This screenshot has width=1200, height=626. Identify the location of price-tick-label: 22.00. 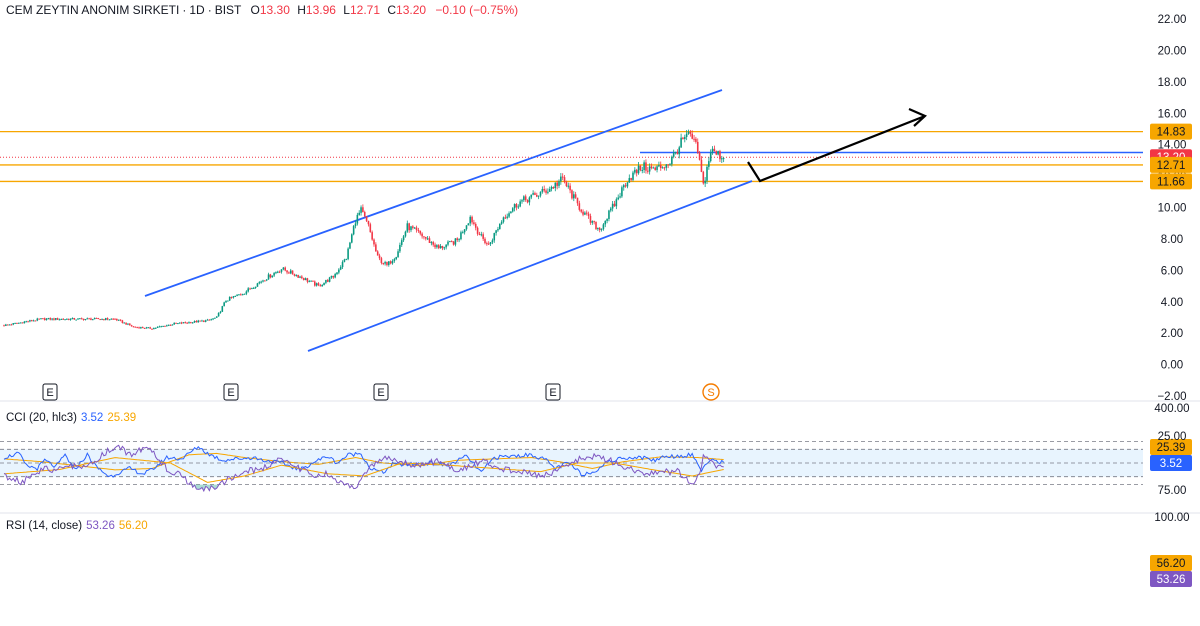
(1172, 20).